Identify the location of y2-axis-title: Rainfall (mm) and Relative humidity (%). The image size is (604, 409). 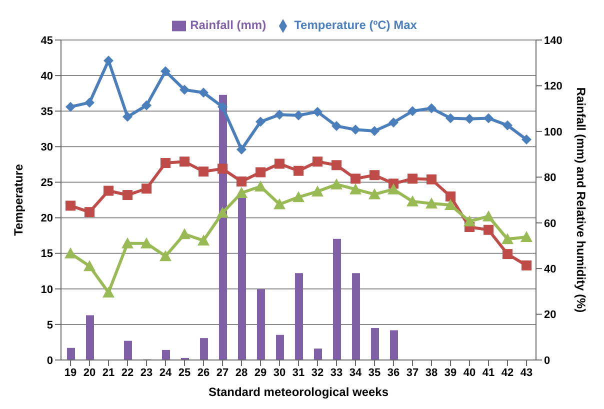
(581, 200).